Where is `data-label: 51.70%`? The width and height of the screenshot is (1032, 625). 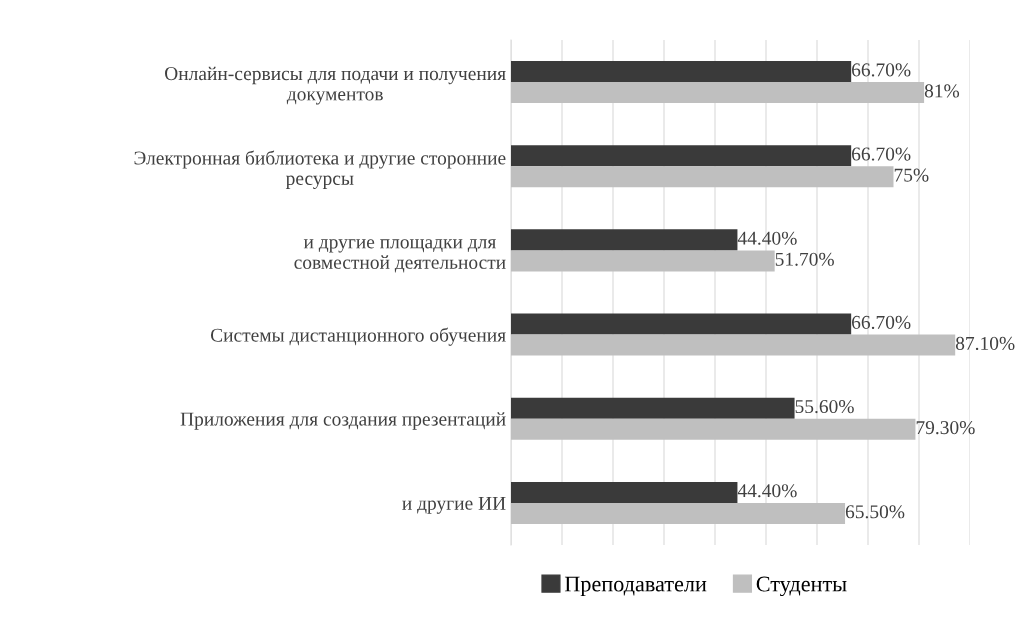 data-label: 51.70% is located at coordinates (804, 259).